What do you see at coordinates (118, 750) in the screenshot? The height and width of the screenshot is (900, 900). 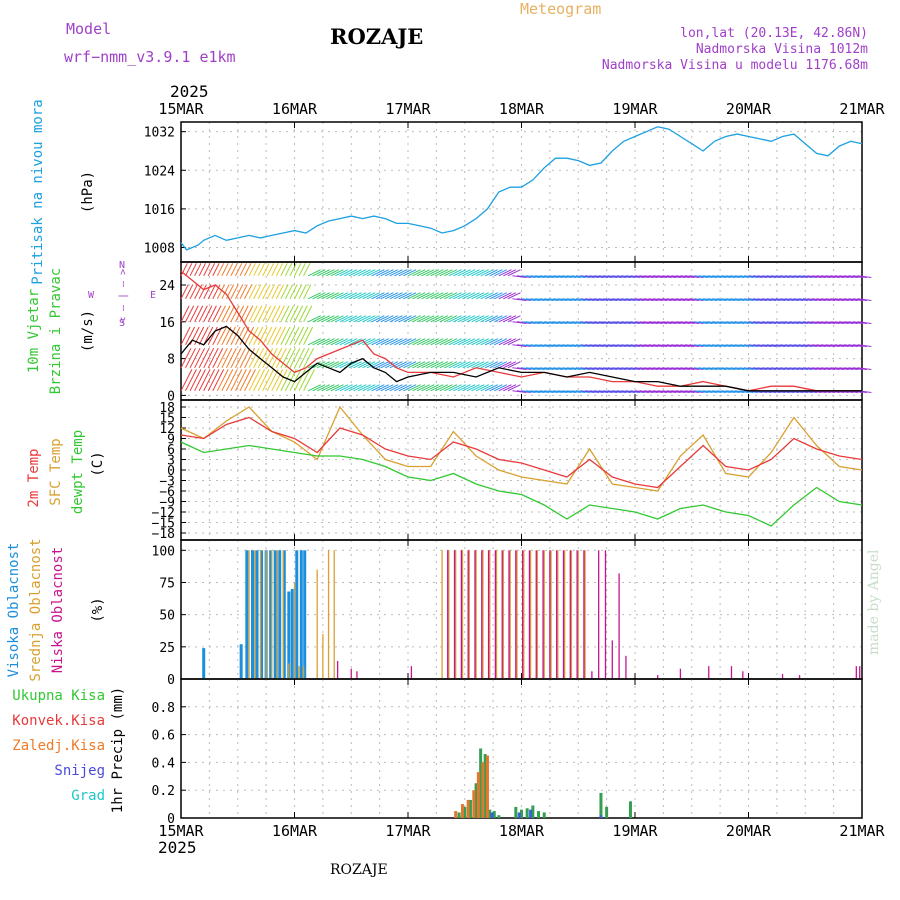 I see `precip-unit-label: 1hr Precip (mm)` at bounding box center [118, 750].